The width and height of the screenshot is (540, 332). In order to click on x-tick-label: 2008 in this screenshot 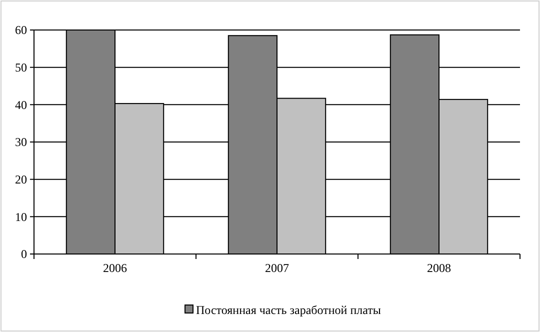, I will do `click(439, 268)`.